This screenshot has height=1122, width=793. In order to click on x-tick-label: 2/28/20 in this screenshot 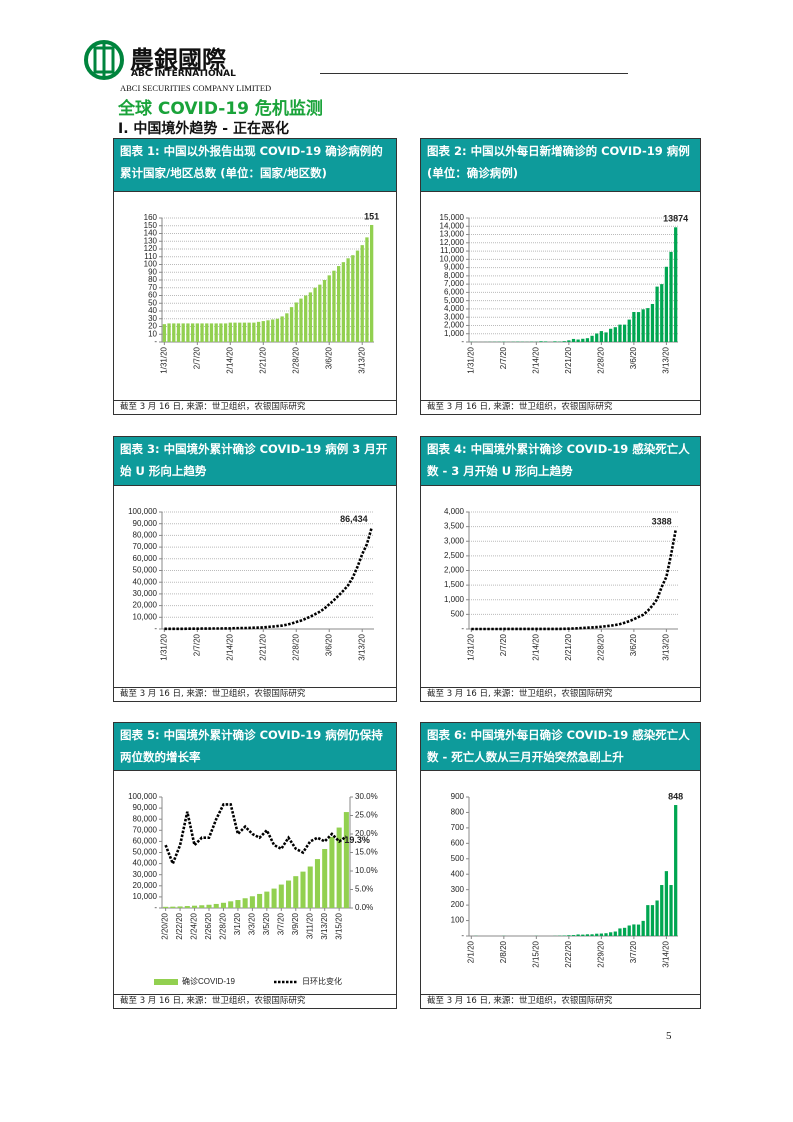, I will do `click(295, 646)`.